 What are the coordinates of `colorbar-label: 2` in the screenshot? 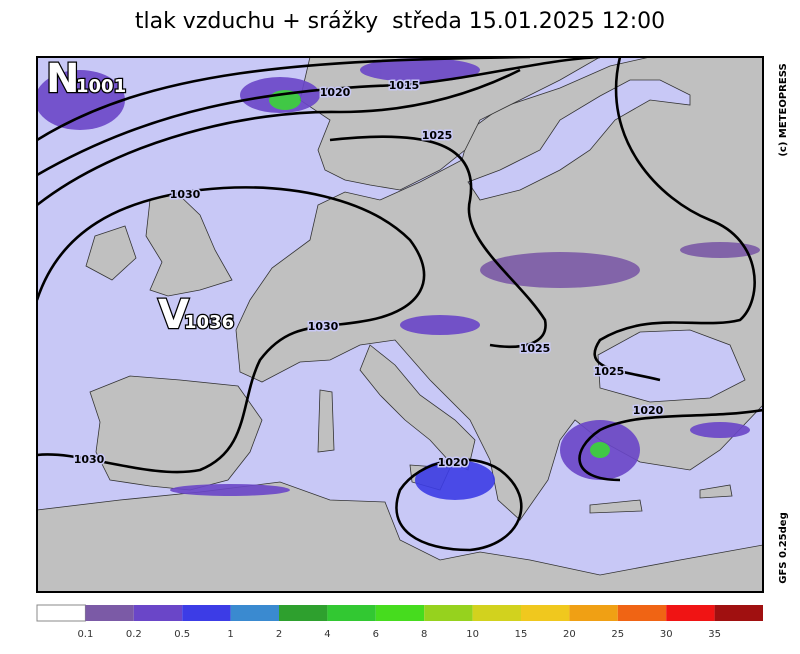 It's located at (279, 634).